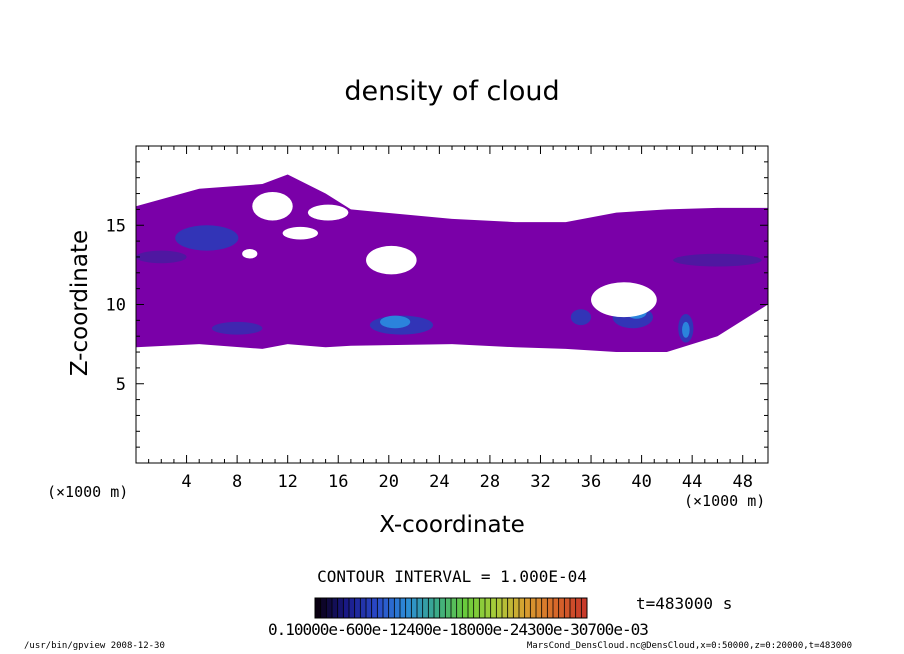  Describe the element at coordinates (591, 482) in the screenshot. I see `x-tick-label: 36` at that location.